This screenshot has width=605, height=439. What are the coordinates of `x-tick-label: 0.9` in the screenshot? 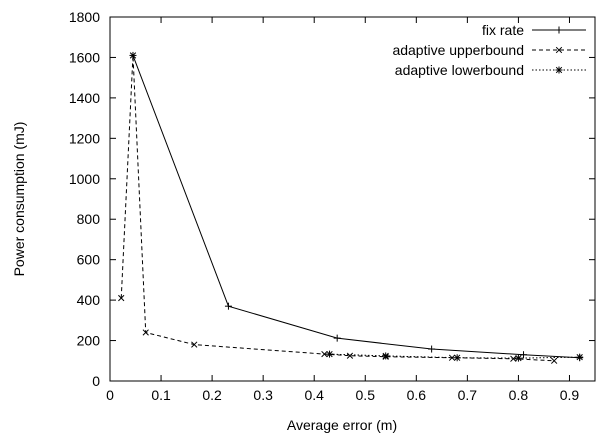 It's located at (570, 395).